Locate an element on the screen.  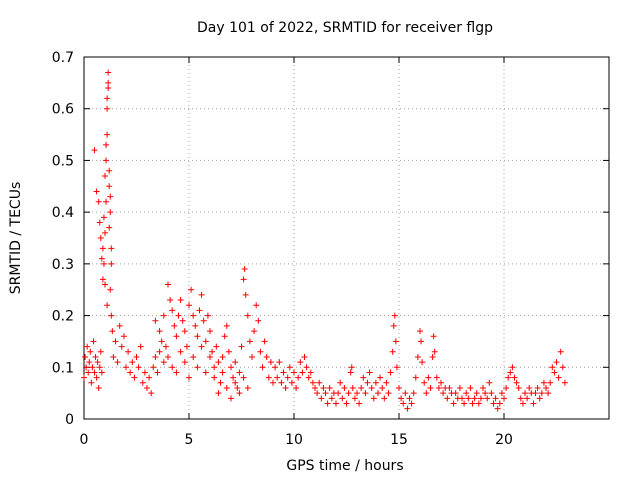
x-axis-tick-labels: 0 5 10 15 20 is located at coordinates (296, 440).